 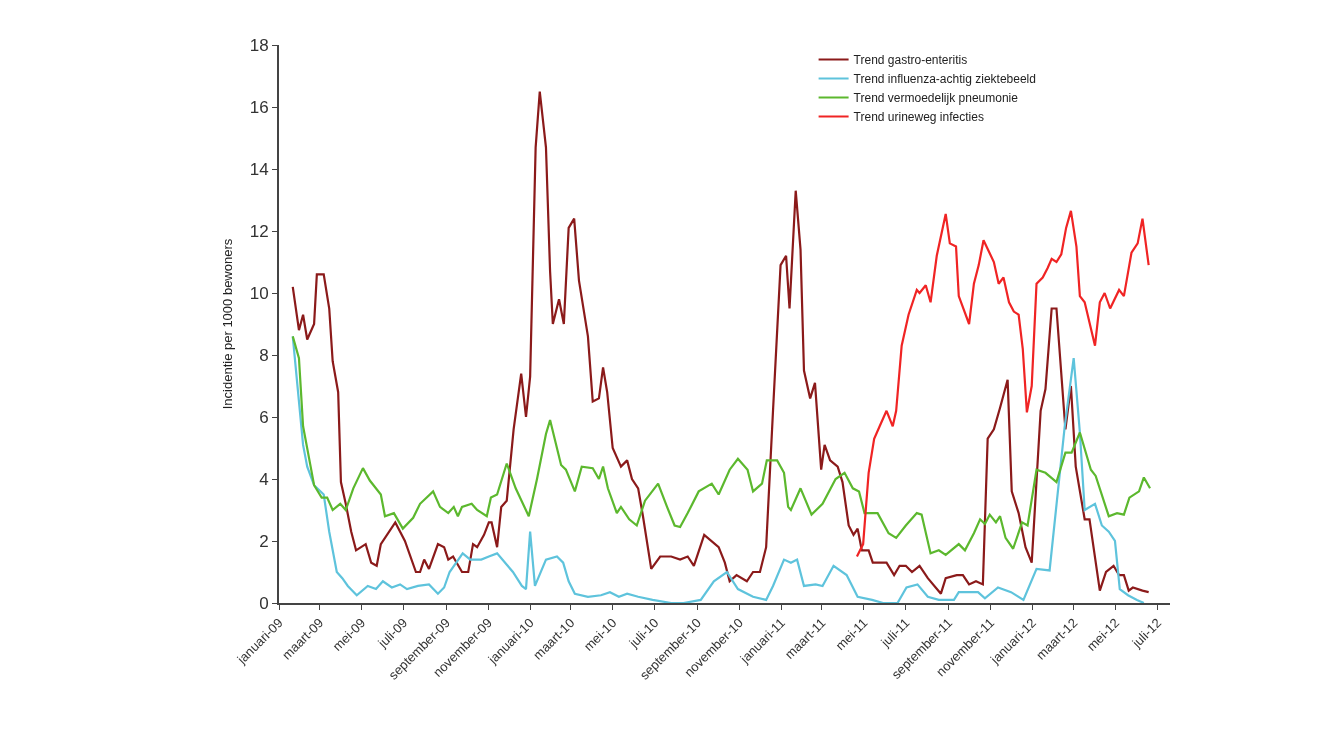 I want to click on line-series, so click(x=1002, y=383).